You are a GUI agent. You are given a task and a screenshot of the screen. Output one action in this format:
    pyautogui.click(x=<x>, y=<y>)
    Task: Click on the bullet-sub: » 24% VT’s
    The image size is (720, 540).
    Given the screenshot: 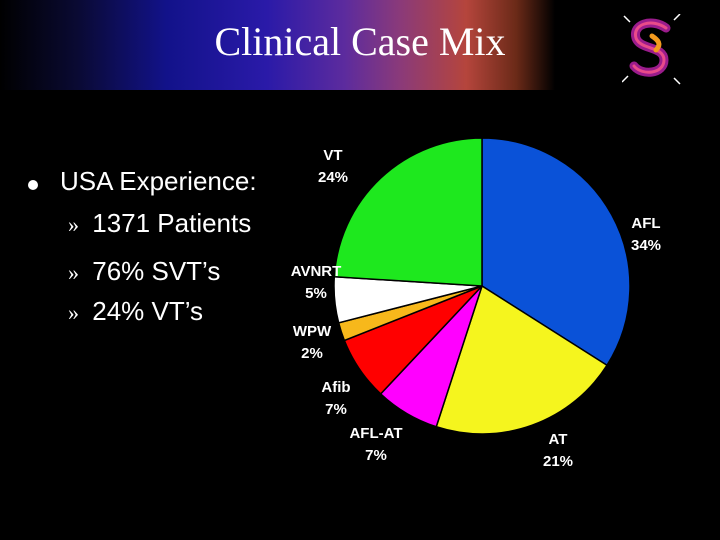 What is the action you would take?
    pyautogui.click(x=135, y=311)
    